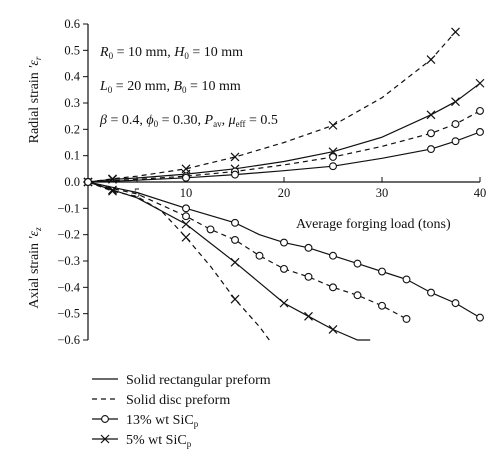  What do you see at coordinates (105, 419) in the screenshot?
I see `legend-circle-marker` at bounding box center [105, 419].